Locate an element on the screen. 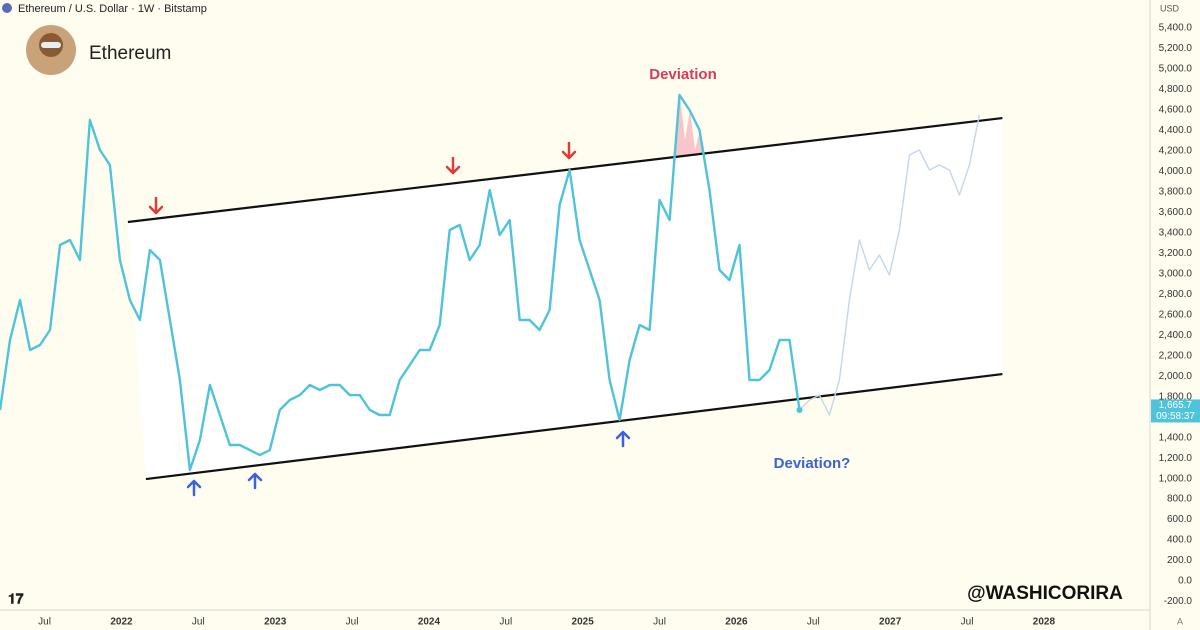 This screenshot has width=1200, height=630. y-tick-label: 4,200.0 is located at coordinates (1176, 151).